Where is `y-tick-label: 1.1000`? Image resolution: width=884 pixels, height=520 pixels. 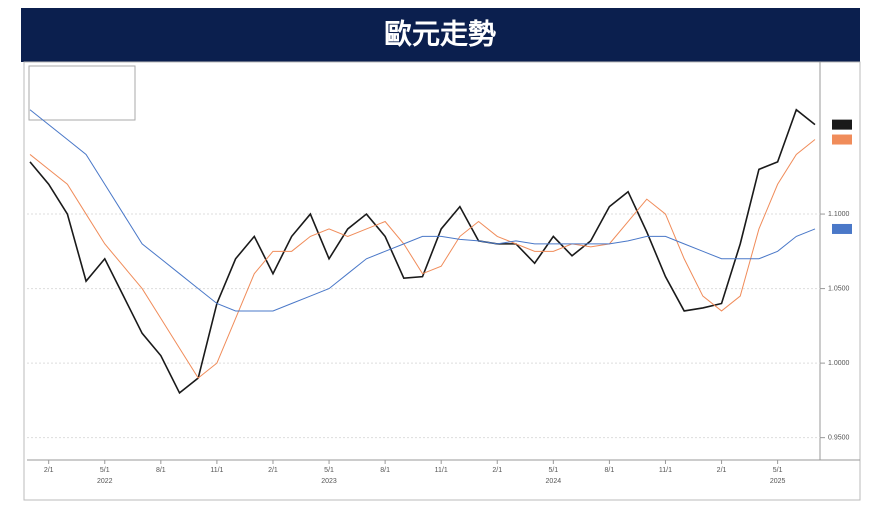
y-tick-label: 1.1000 is located at coordinates (839, 214).